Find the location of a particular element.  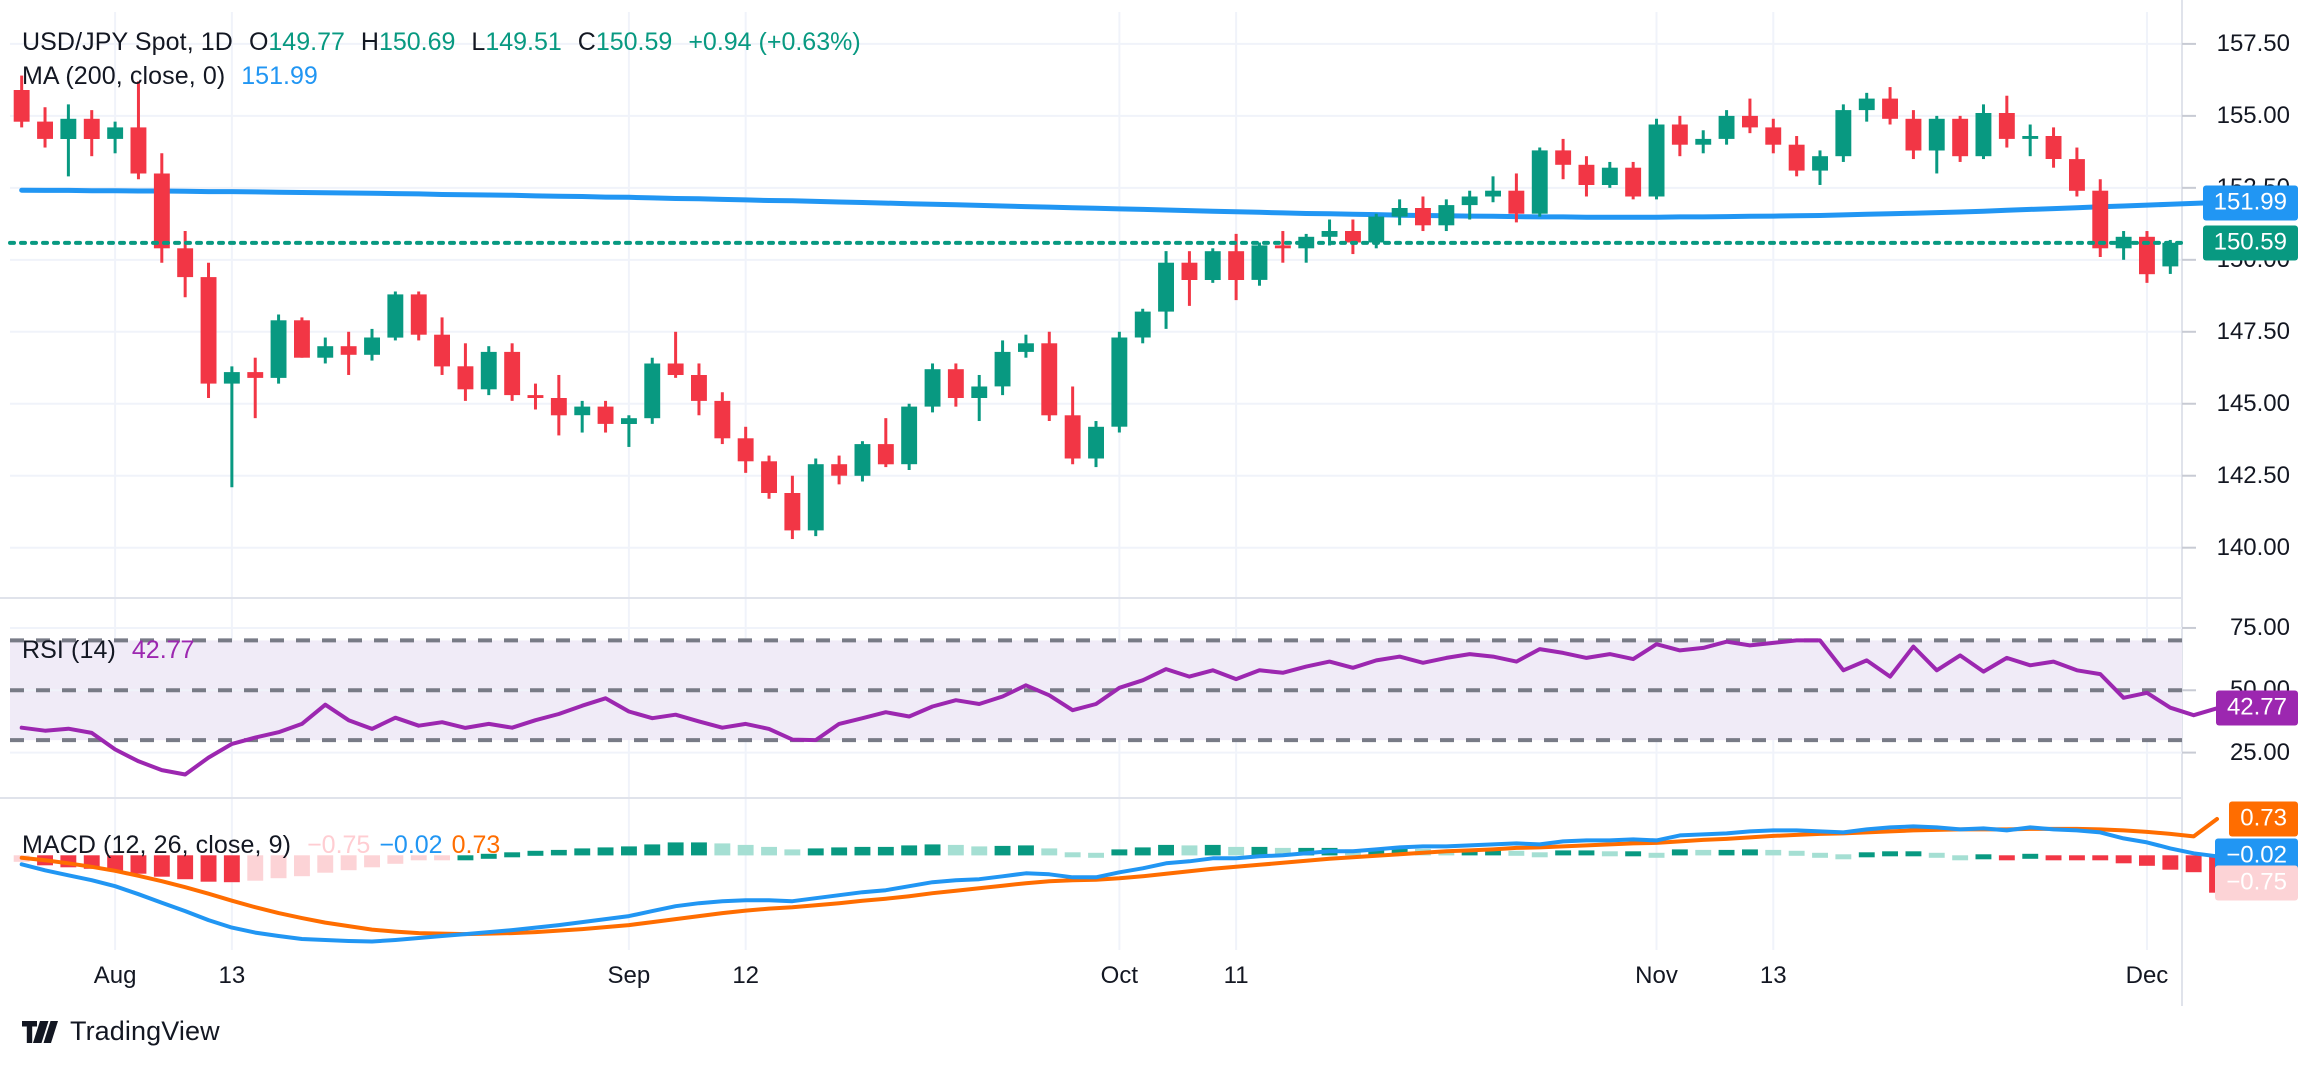

time-axis: Aug 13 Sep 12 Oct 11 Nov 13 Dec is located at coordinates (1091, 984).